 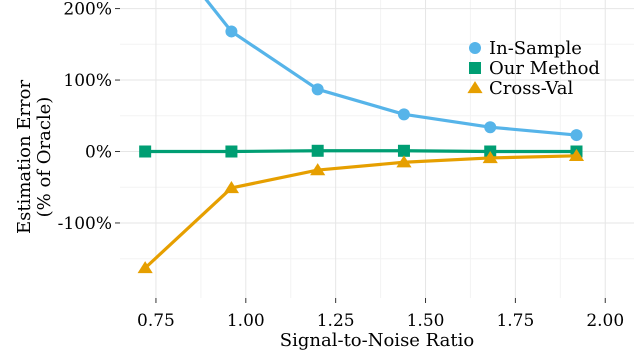 What do you see at coordinates (85, 224) in the screenshot?
I see `y-tick-label: -100%` at bounding box center [85, 224].